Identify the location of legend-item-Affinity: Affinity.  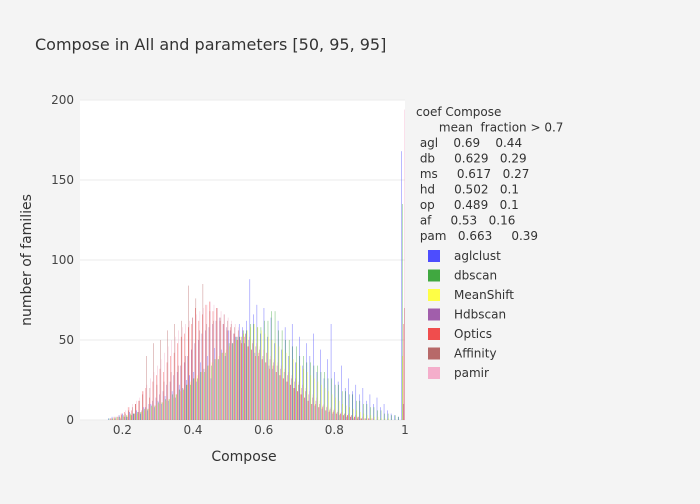
(462, 354).